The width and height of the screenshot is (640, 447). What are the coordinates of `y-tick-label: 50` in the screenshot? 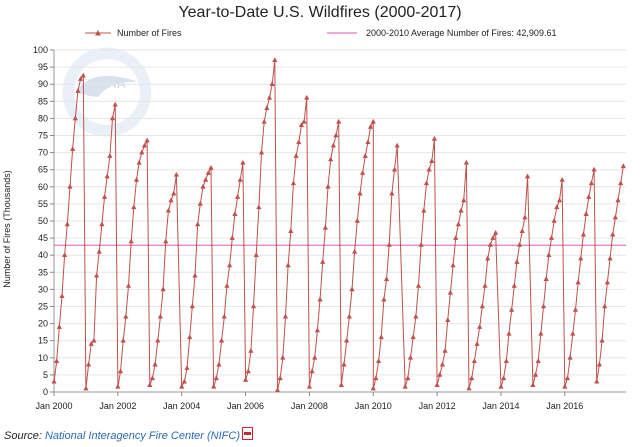 It's located at (43, 221).